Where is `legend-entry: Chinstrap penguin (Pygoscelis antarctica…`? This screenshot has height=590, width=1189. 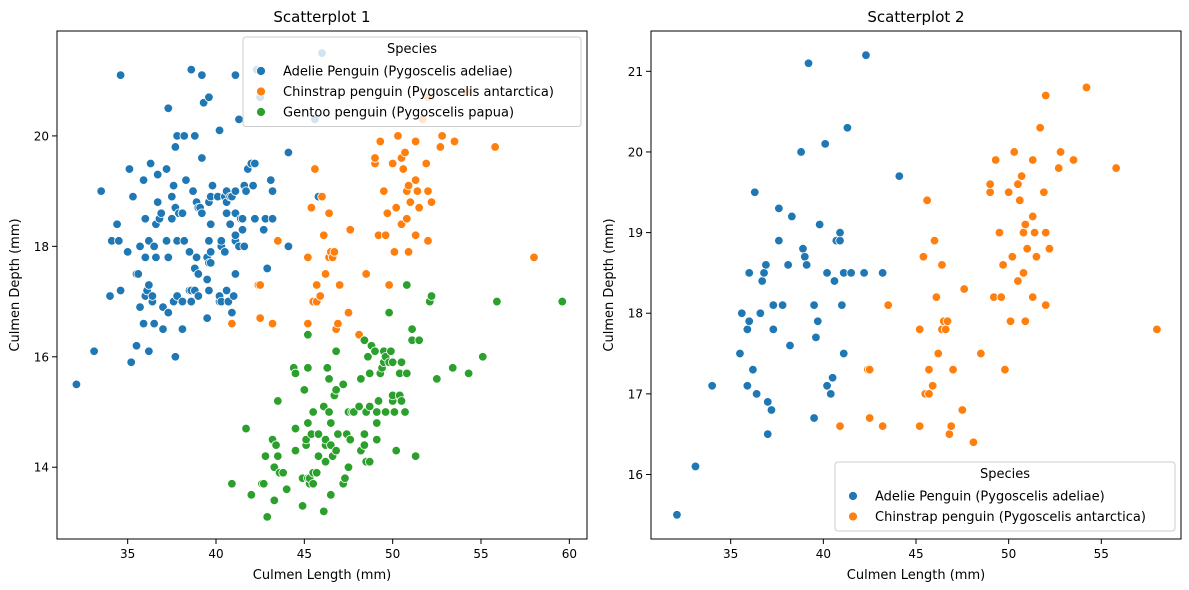 legend-entry: Chinstrap penguin (Pygoscelis antarctica… is located at coordinates (418, 92).